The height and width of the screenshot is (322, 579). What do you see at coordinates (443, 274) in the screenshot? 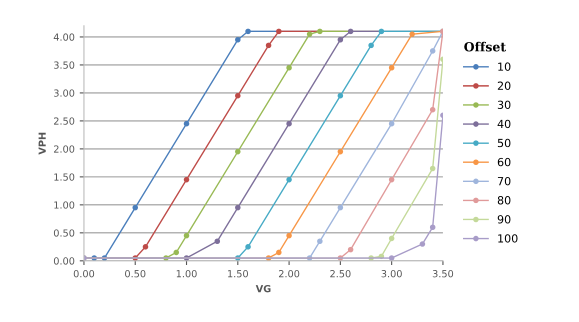
I see `x-tick-label: 3.50` at bounding box center [443, 274].